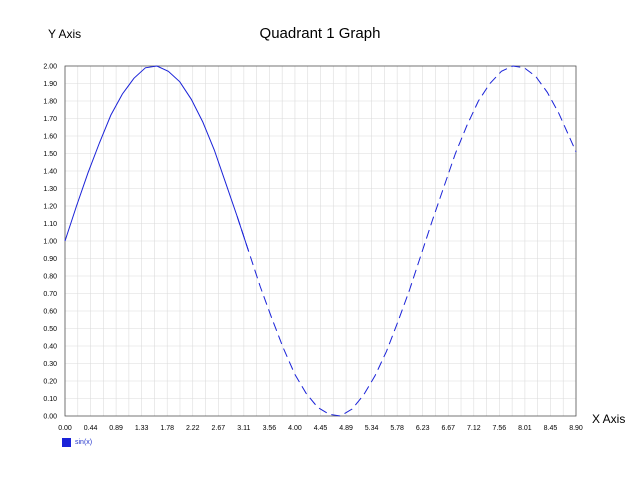 This screenshot has width=640, height=479. What do you see at coordinates (50, 364) in the screenshot?
I see `y-tick-label: 0.30` at bounding box center [50, 364].